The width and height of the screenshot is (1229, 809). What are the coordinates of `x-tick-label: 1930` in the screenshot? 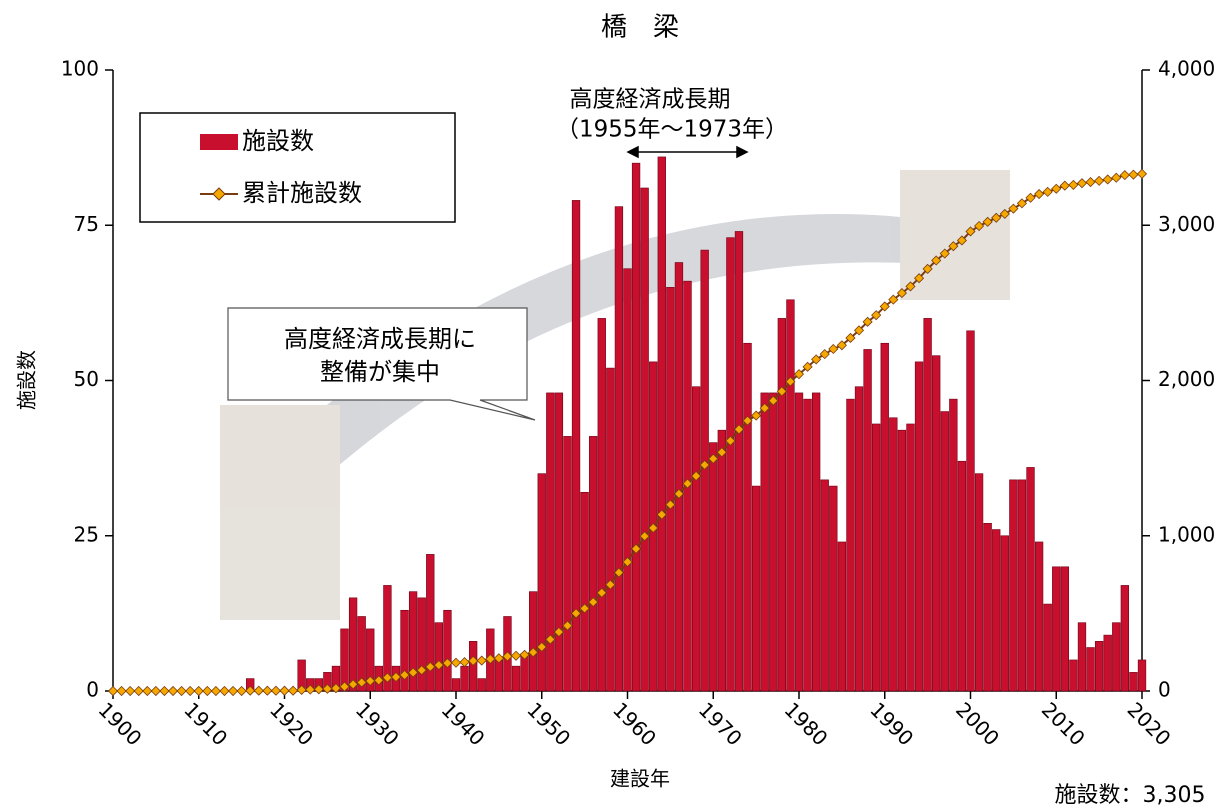 It's located at (377, 723).